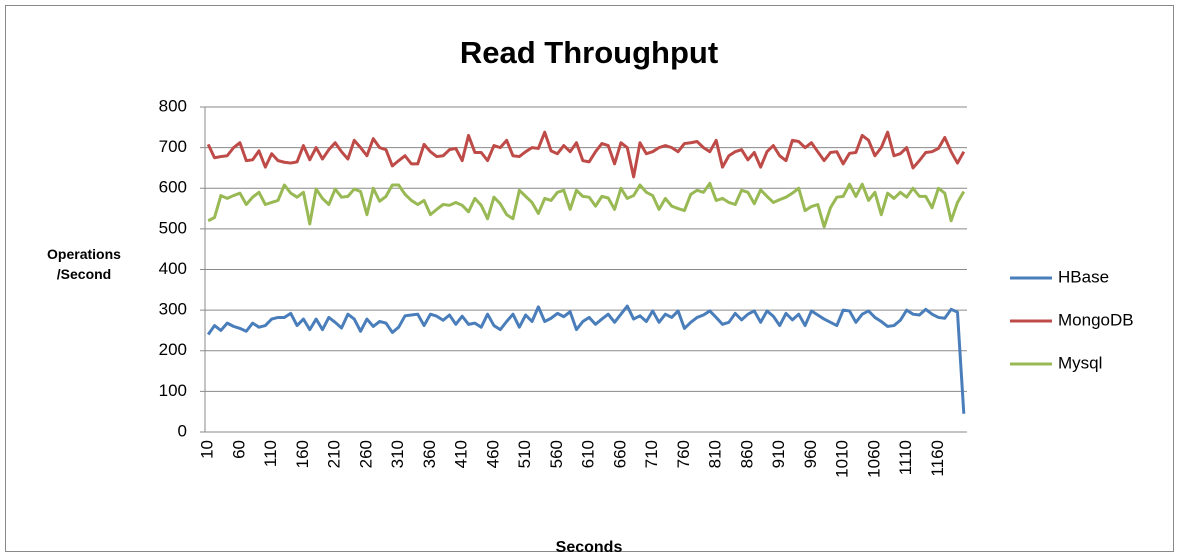 The image size is (1181, 559). I want to click on y-tick-label: 300, so click(173, 309).